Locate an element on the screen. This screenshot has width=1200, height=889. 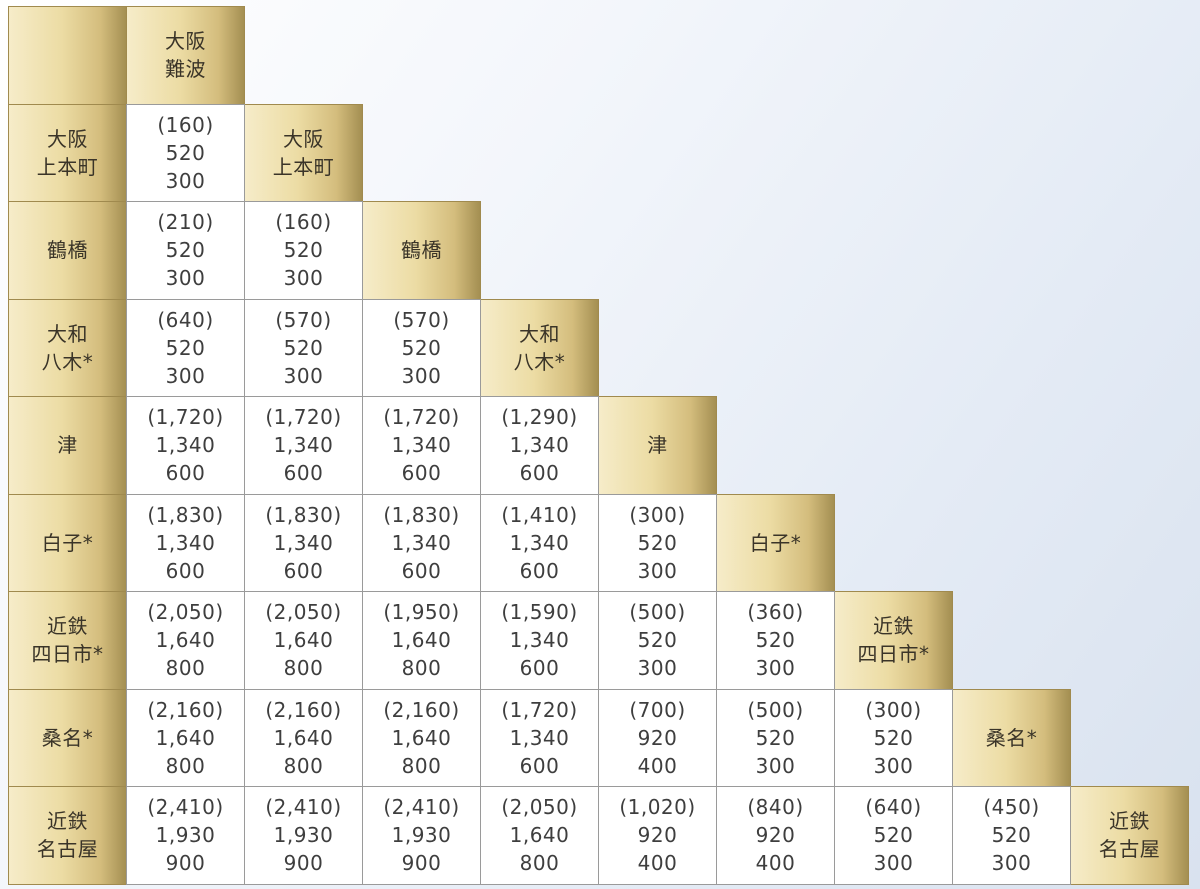
fare-adult: 920 is located at coordinates (775, 835).